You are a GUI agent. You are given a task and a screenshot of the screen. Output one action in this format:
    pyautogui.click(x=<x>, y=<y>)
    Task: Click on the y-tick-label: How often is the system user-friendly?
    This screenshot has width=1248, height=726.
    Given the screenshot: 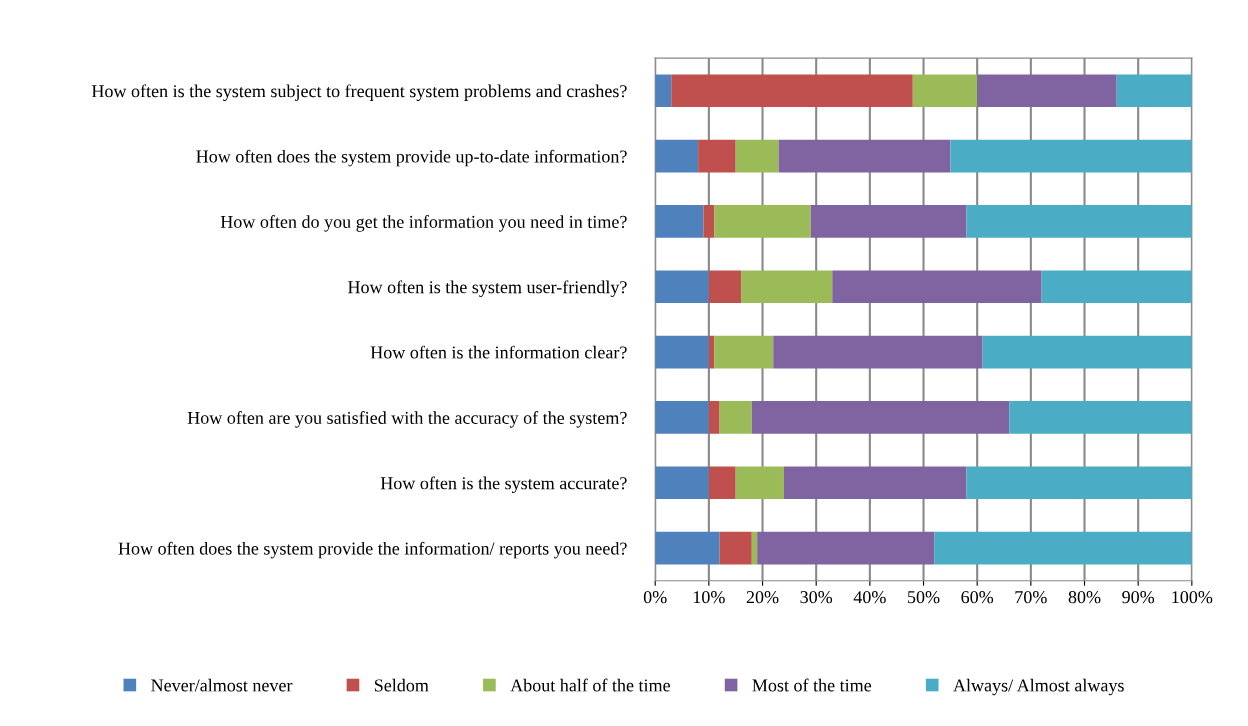 What is the action you would take?
    pyautogui.click(x=487, y=289)
    